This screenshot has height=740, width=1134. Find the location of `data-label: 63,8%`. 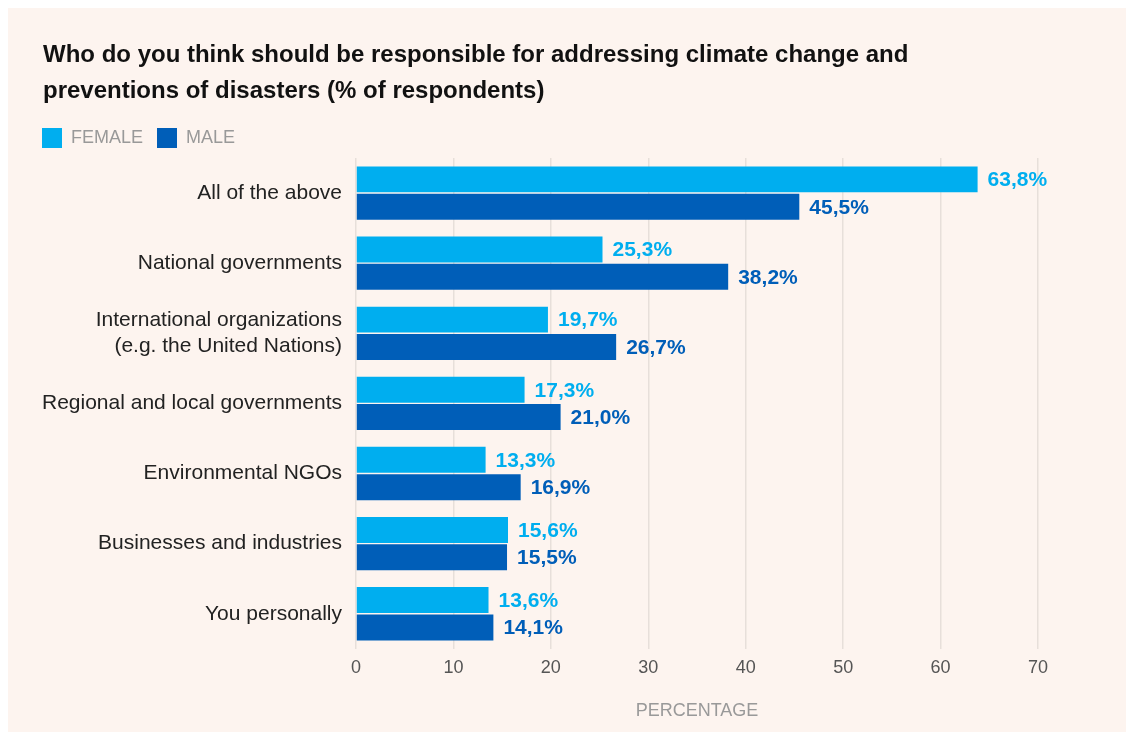

data-label: 63,8% is located at coordinates (1017, 179).